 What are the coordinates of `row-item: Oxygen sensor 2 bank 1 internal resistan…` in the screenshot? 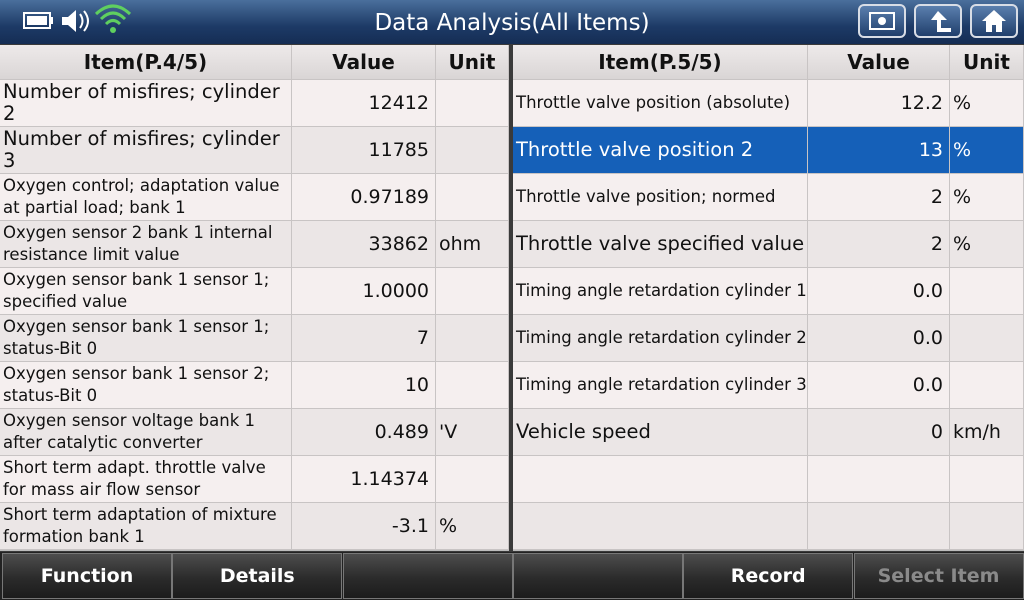 It's located at (146, 244).